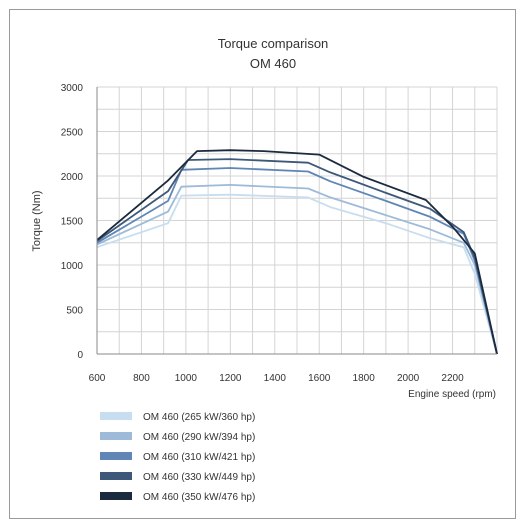 The width and height of the screenshot is (521, 526). What do you see at coordinates (72, 222) in the screenshot?
I see `y-tick-label: 1500` at bounding box center [72, 222].